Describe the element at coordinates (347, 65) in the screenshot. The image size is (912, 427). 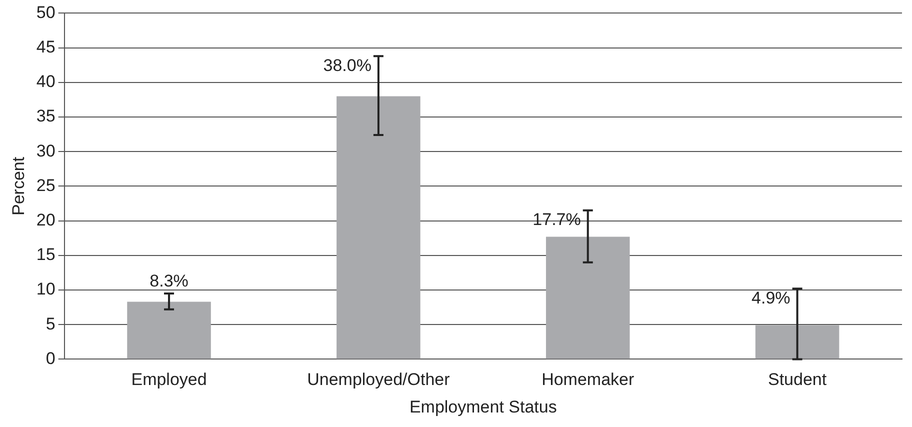
I see `data-label: 38.0%` at that location.